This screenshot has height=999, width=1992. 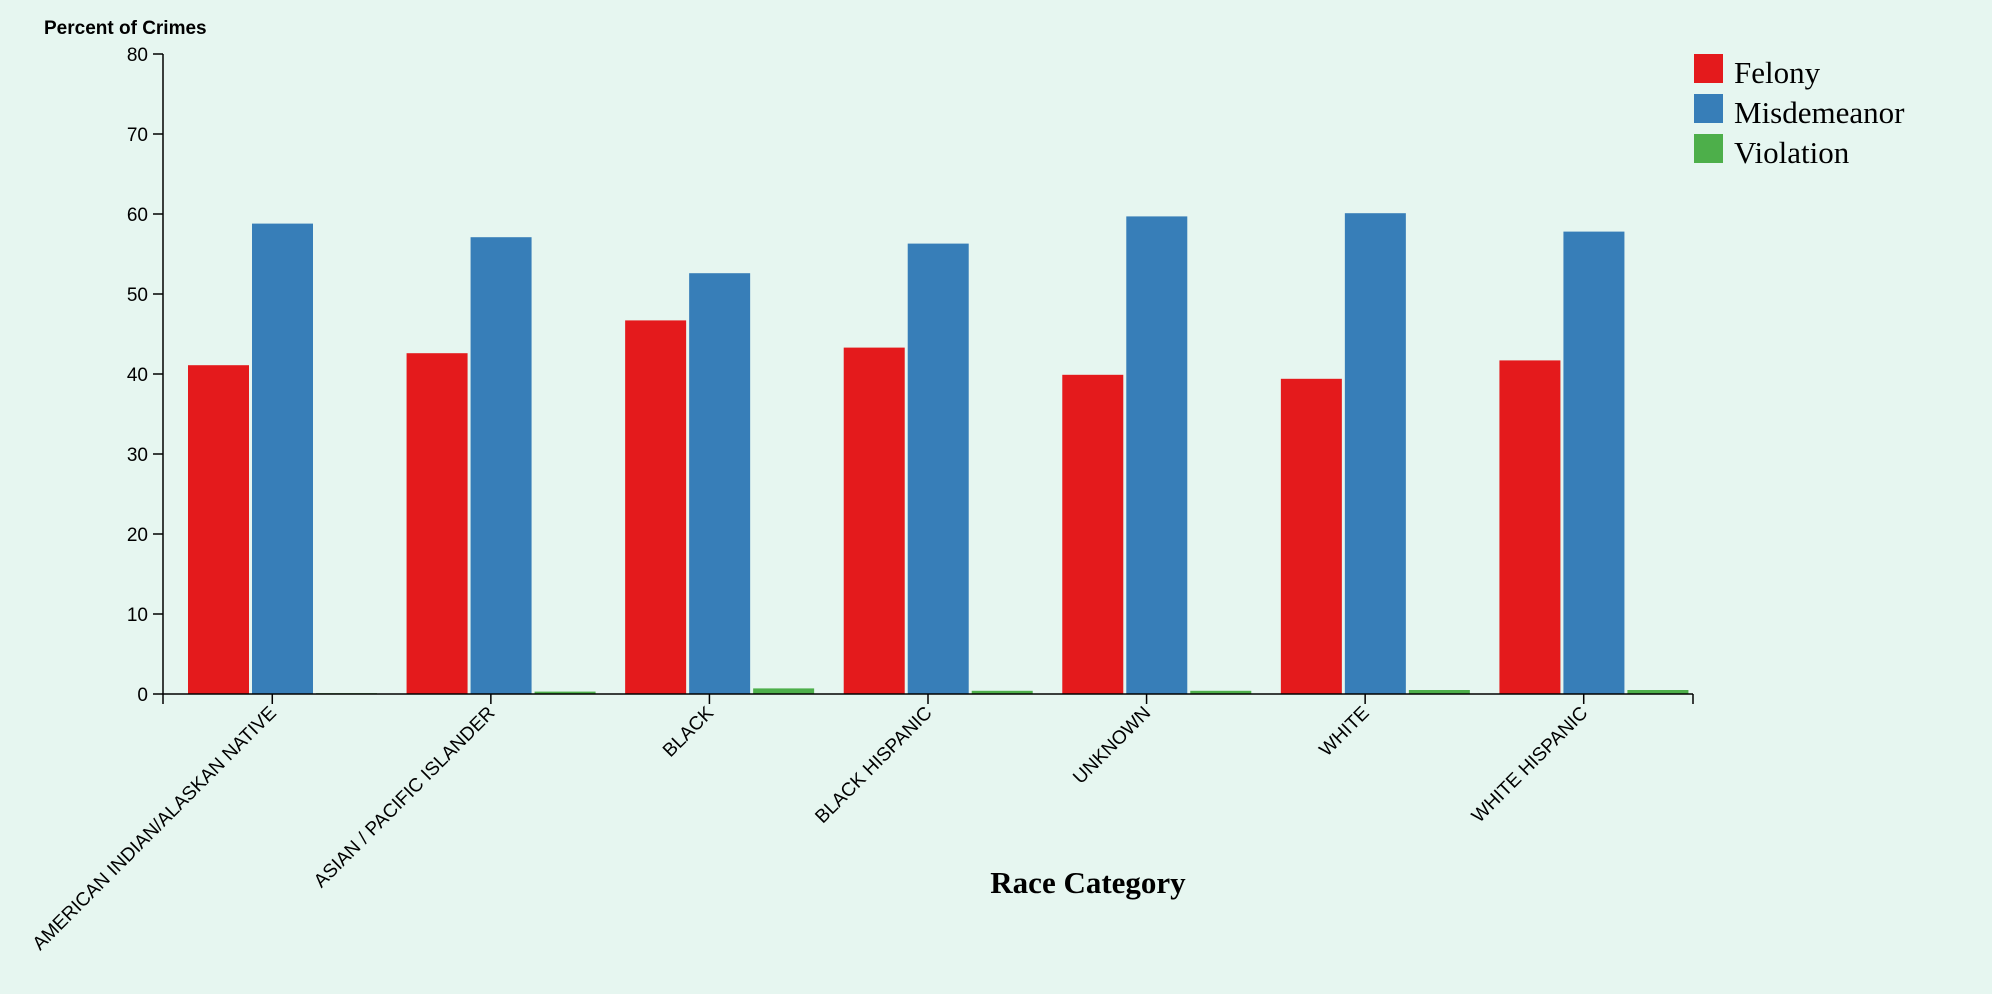 I want to click on x-category-label: BLACK, so click(x=688, y=731).